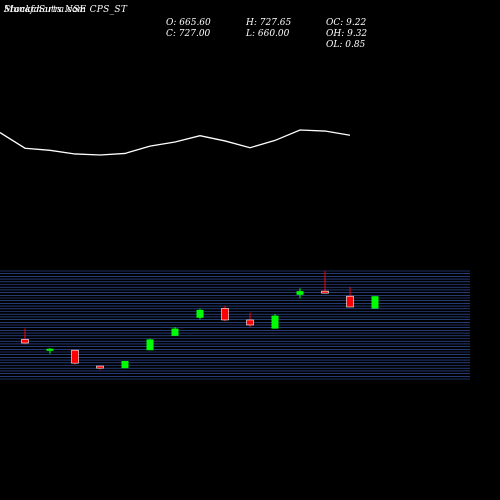 The height and width of the screenshot is (500, 500). I want to click on low-value: L: 660.00, so click(268, 34).